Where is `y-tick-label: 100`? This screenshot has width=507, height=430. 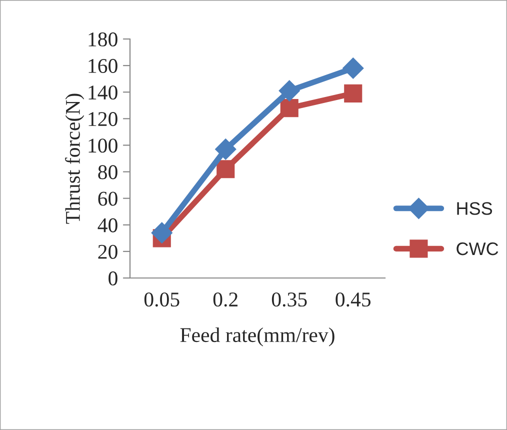
y-tick-label: 100 is located at coordinates (103, 145).